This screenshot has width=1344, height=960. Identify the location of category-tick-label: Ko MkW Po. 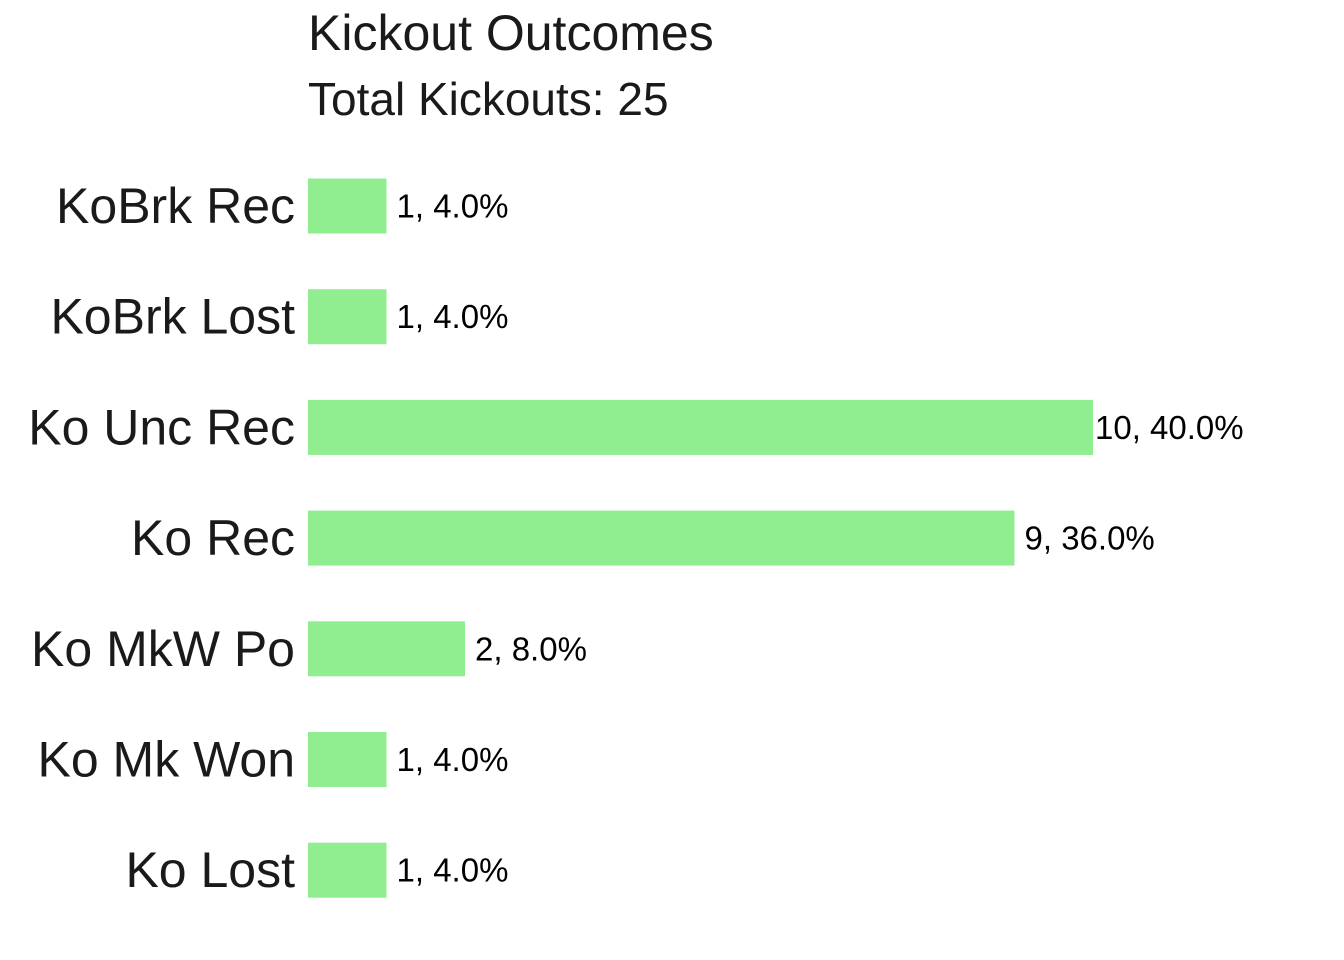
(163, 649).